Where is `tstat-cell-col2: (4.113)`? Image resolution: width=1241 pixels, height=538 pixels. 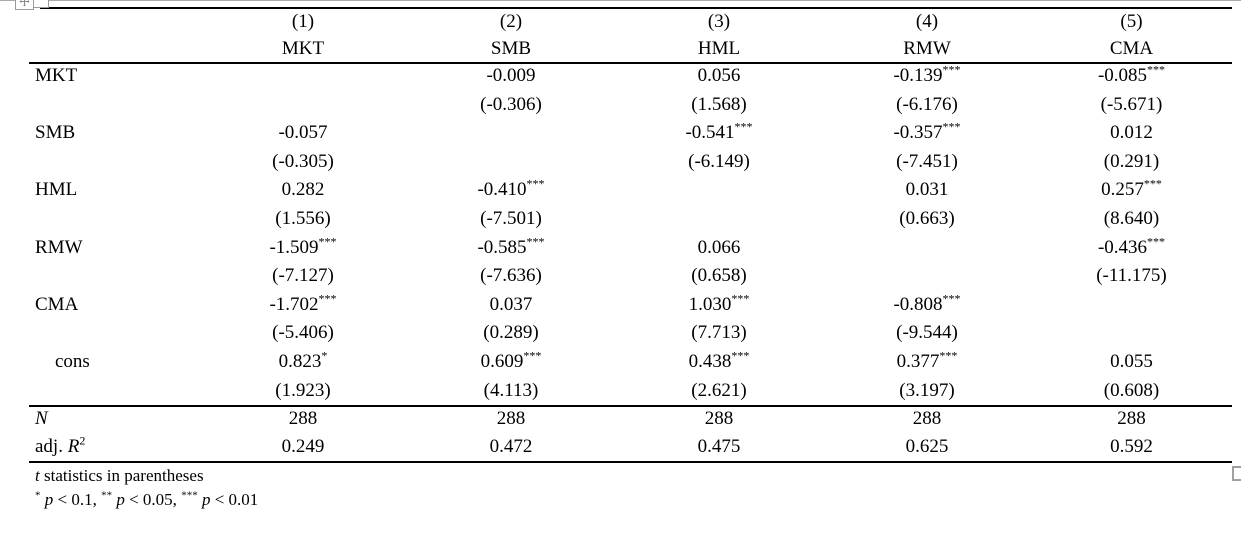
tstat-cell-col2: (4.113) is located at coordinates (511, 390).